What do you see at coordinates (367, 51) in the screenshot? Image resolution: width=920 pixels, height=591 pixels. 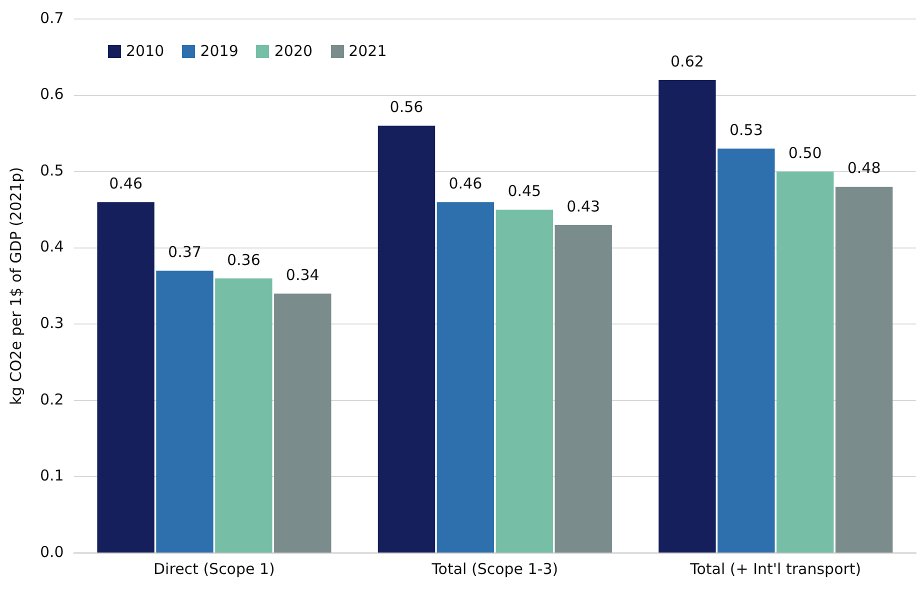 I see `legend-label: 2021` at bounding box center [367, 51].